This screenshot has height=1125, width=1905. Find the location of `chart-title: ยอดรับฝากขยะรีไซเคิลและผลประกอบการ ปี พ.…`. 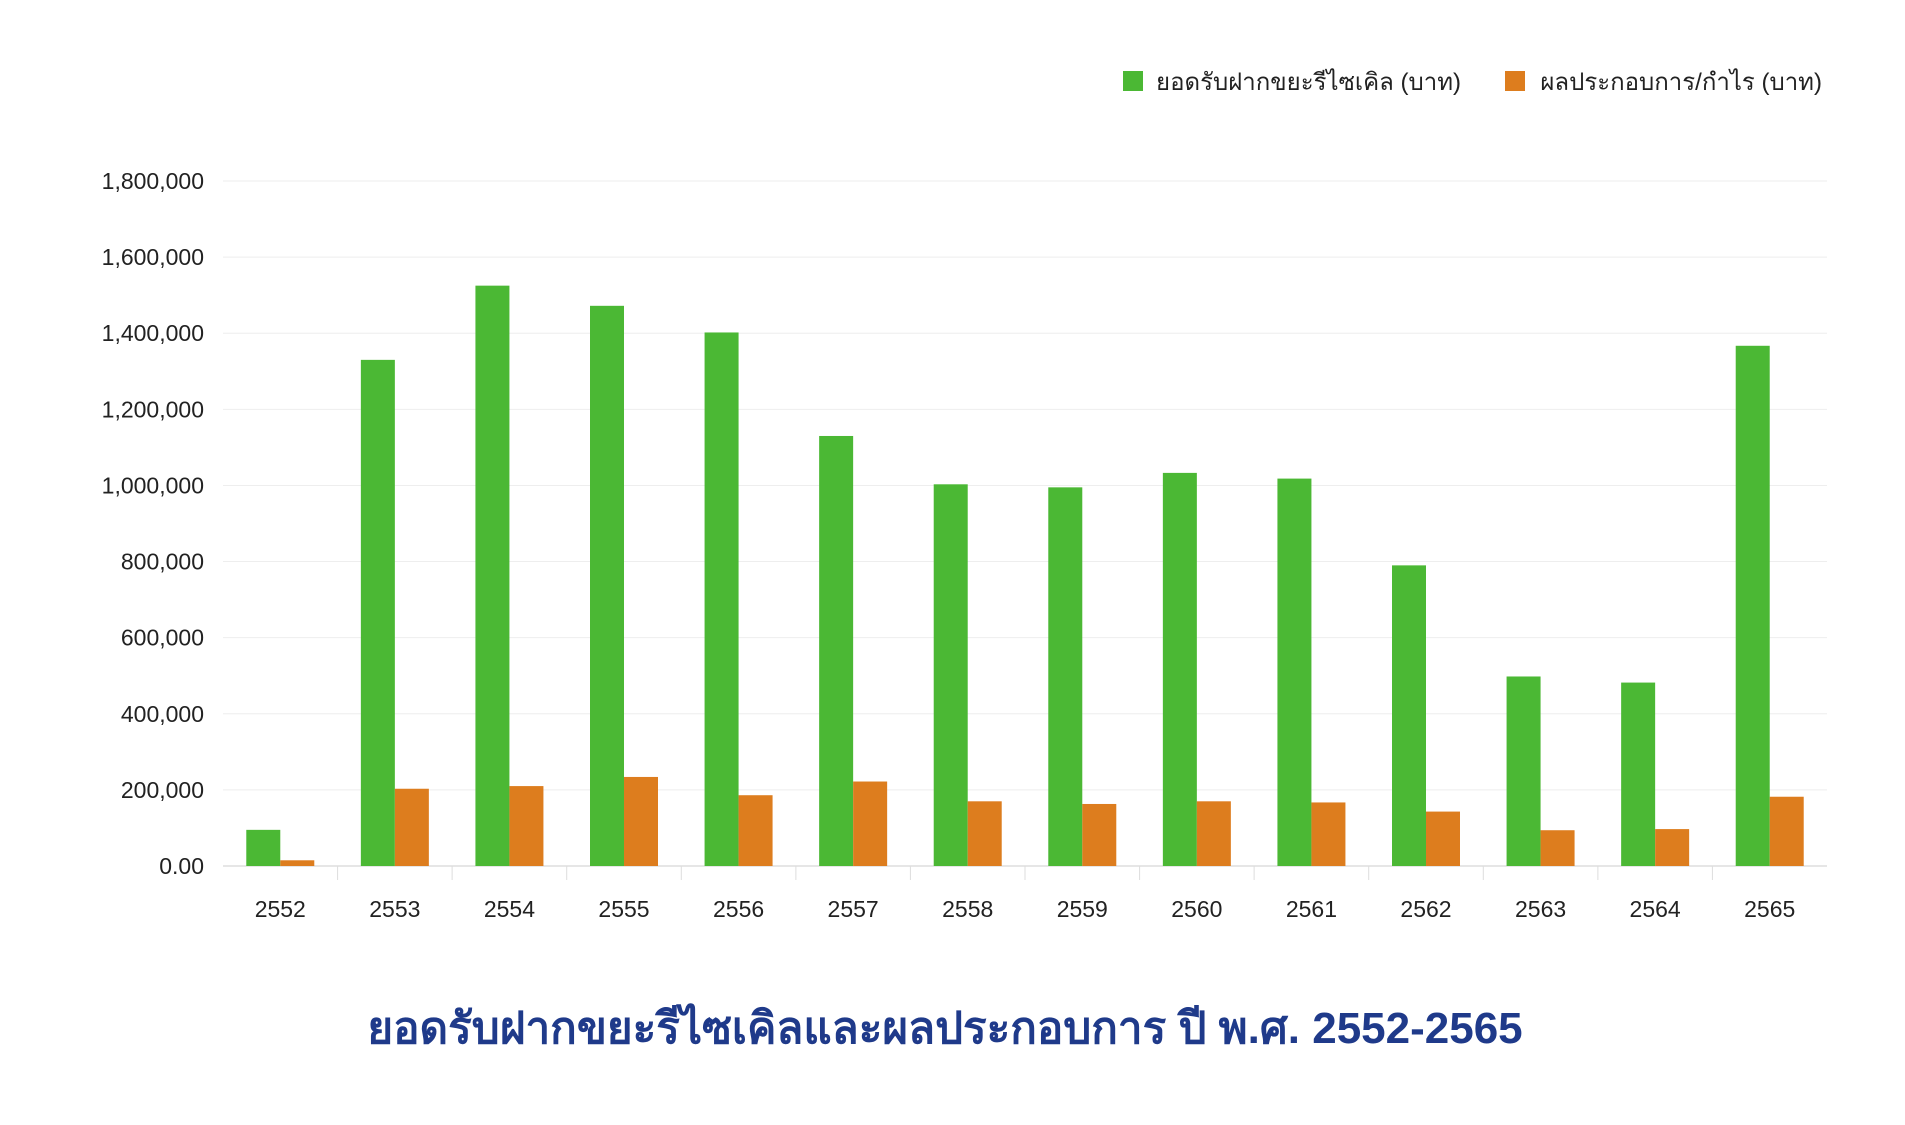

chart-title: ยอดรับฝากขยะรีไซเคิลและผลประกอบการ ปี พ.… is located at coordinates (944, 1027).